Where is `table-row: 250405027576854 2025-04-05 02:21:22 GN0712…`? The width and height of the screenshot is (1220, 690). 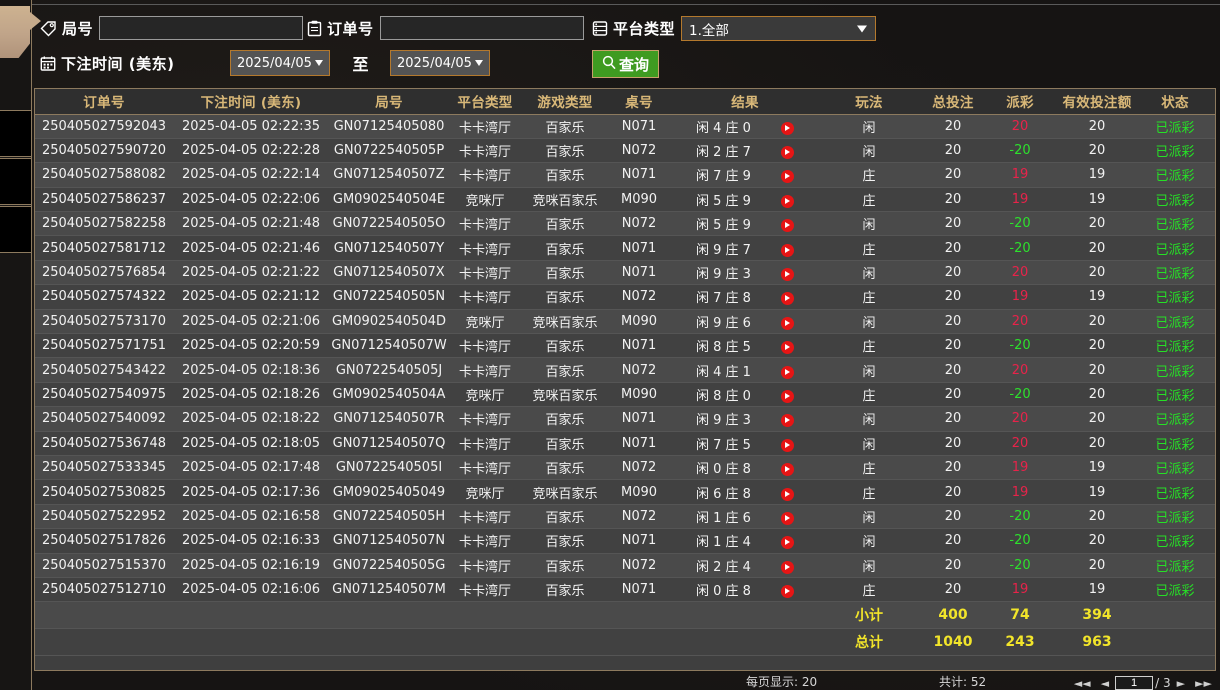
table-row: 250405027576854 2025-04-05 02:21:22 GN0712… is located at coordinates (625, 273).